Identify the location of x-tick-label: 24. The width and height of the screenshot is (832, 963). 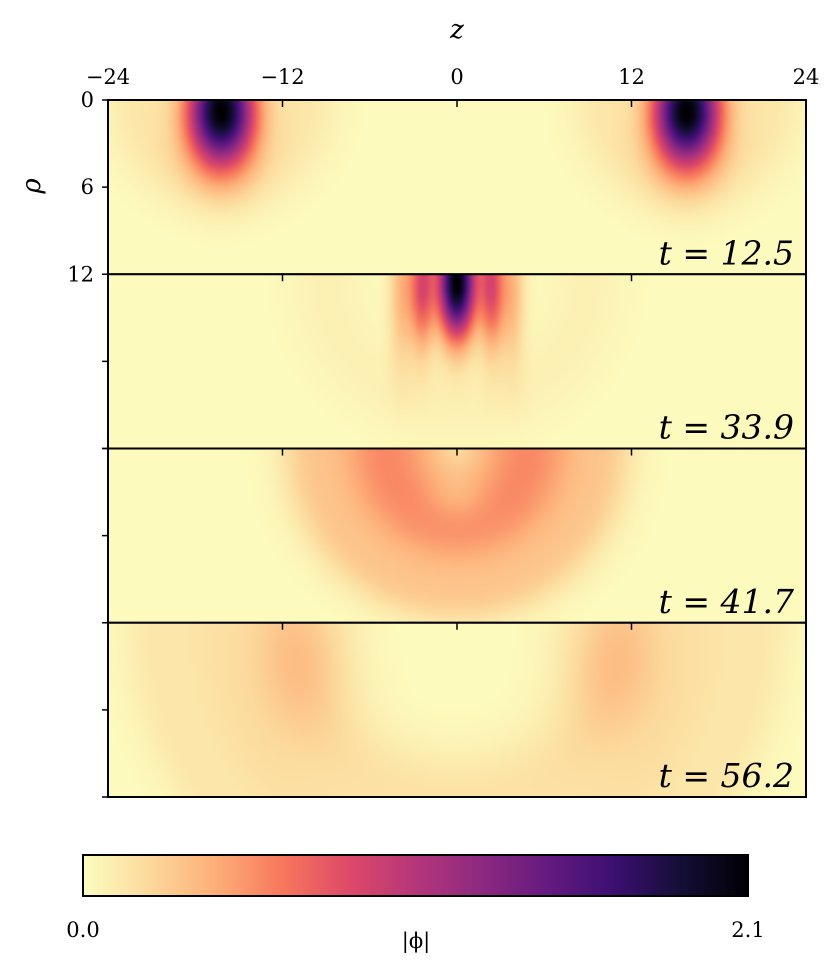
(806, 77).